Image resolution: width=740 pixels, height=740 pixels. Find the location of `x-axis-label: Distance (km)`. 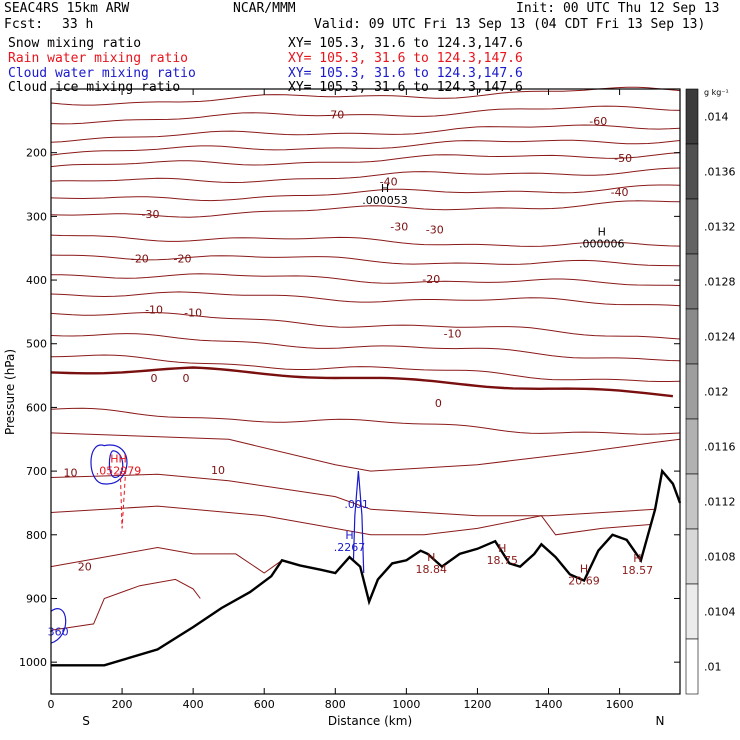

x-axis-label: Distance (km) is located at coordinates (370, 721).